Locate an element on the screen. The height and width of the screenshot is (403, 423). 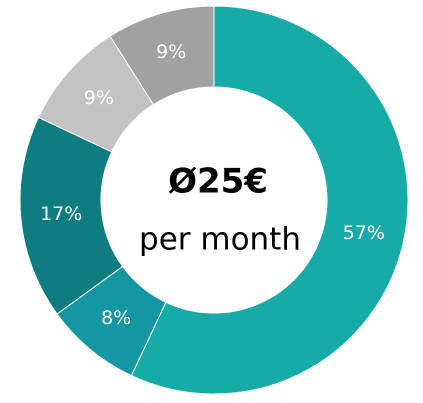
slice-label: 8% is located at coordinates (116, 318).